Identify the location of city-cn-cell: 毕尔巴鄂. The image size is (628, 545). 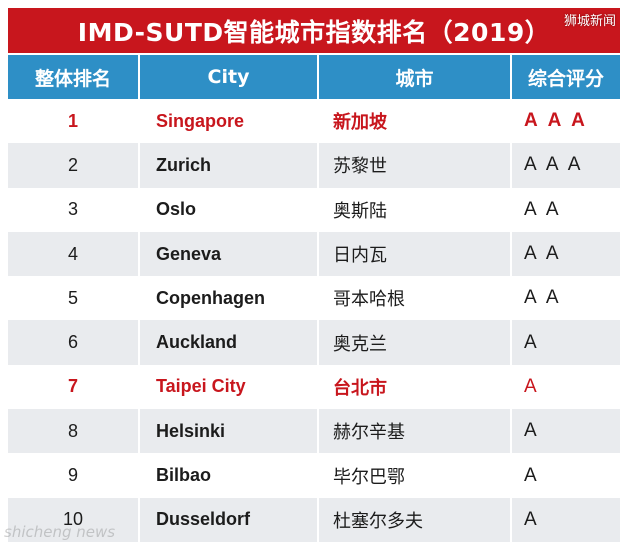
(415, 475).